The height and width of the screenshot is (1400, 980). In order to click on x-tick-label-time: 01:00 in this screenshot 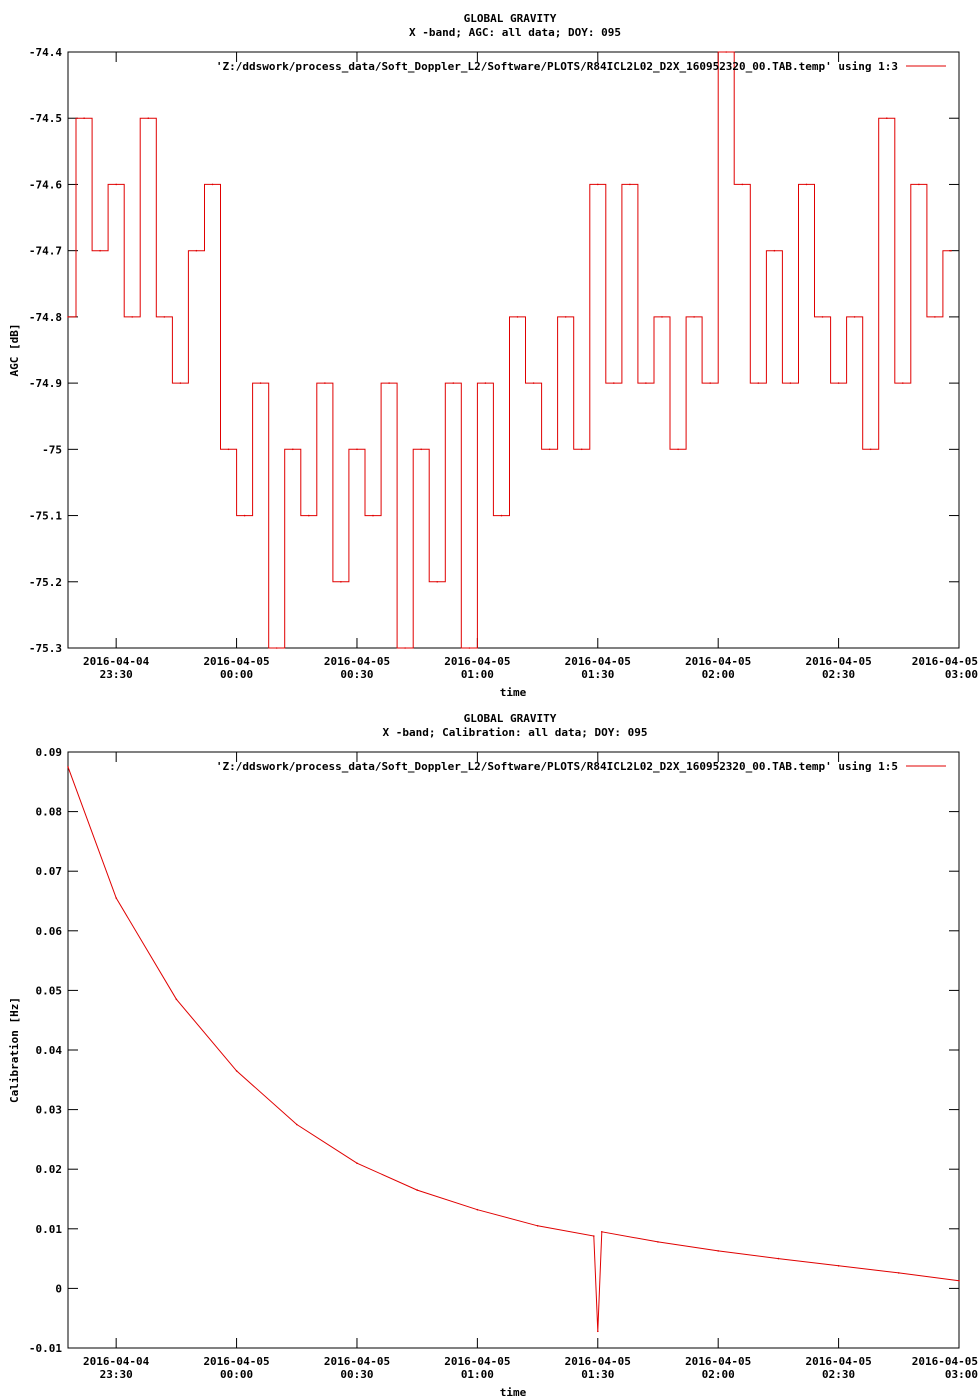, I will do `click(477, 1374)`.